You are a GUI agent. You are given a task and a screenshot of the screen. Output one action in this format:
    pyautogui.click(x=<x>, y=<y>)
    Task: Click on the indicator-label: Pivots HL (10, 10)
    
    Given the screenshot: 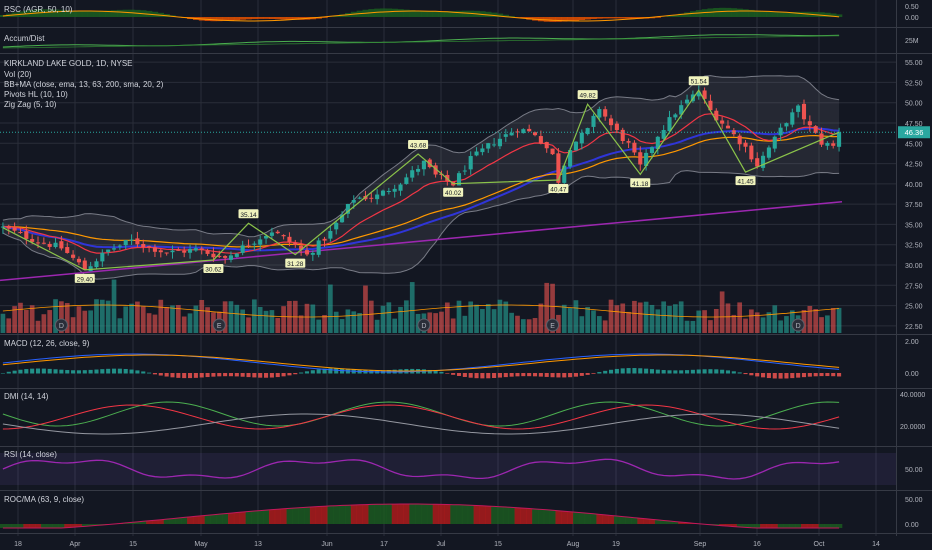 What is the action you would take?
    pyautogui.click(x=36, y=94)
    